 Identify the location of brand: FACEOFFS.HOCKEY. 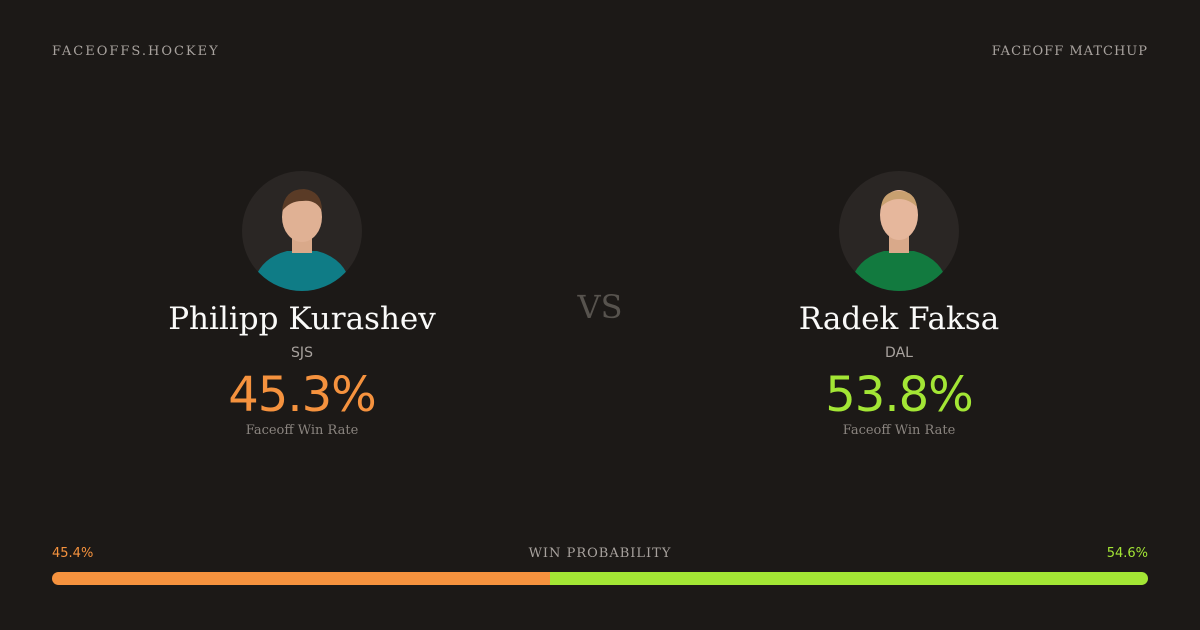
(136, 51).